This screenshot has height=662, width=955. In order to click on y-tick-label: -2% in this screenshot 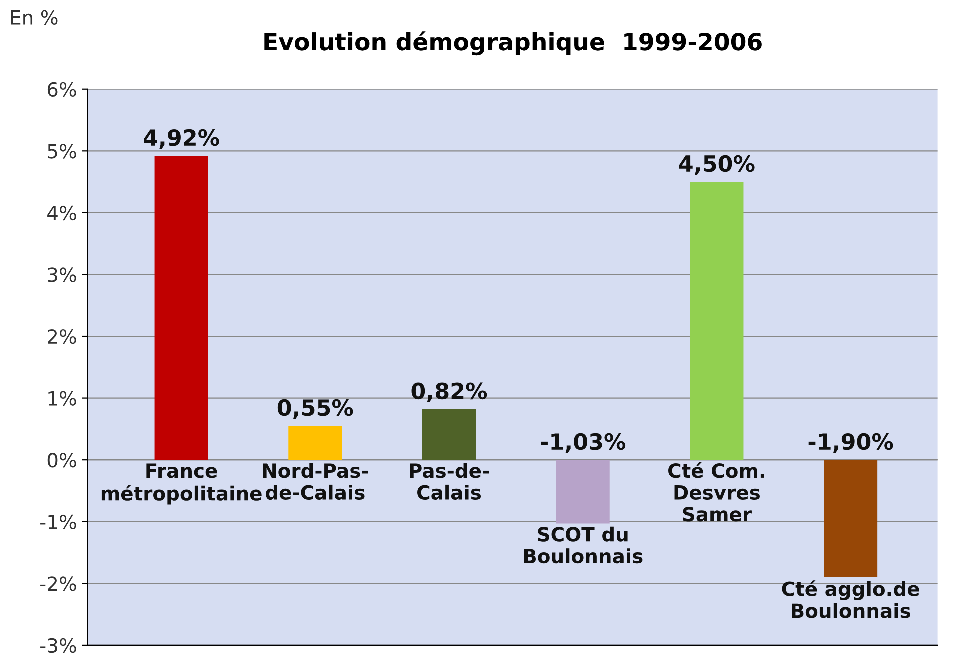, I will do `click(58, 584)`.